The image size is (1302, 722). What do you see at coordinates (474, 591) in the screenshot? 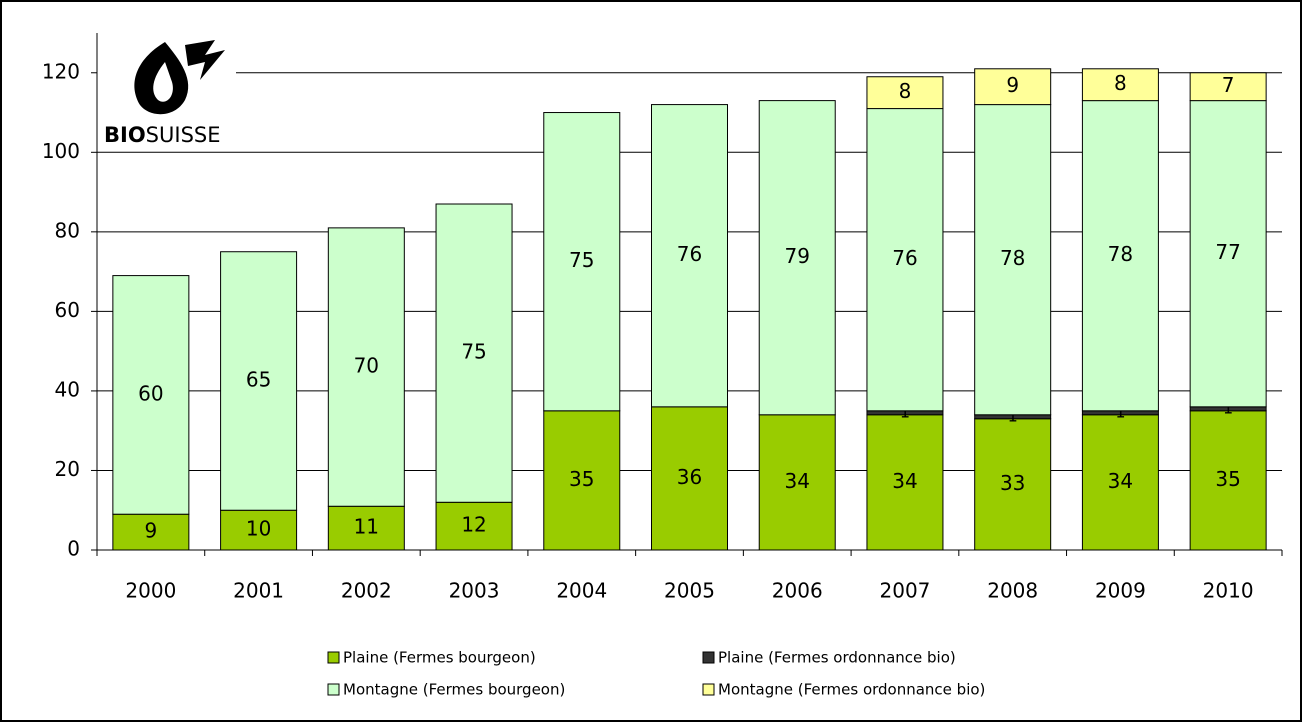
I see `x-tick-label: 2003` at bounding box center [474, 591].